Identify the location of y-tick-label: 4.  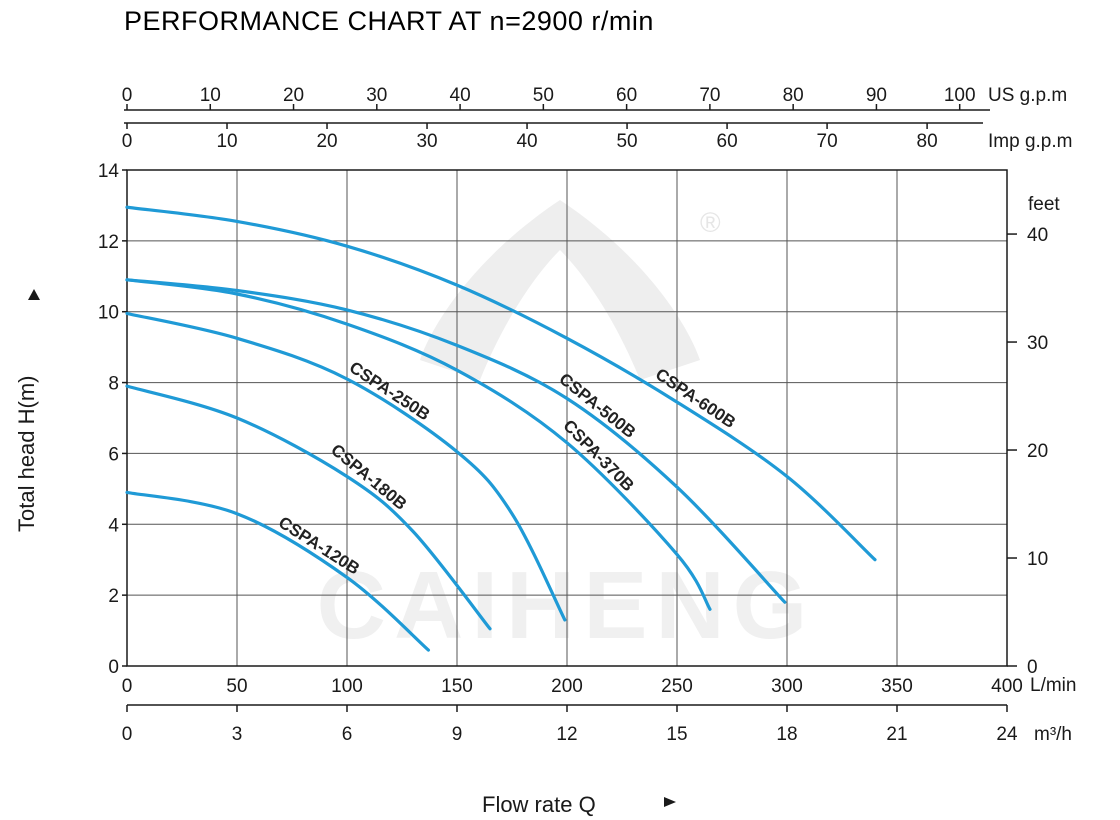
(113, 525).